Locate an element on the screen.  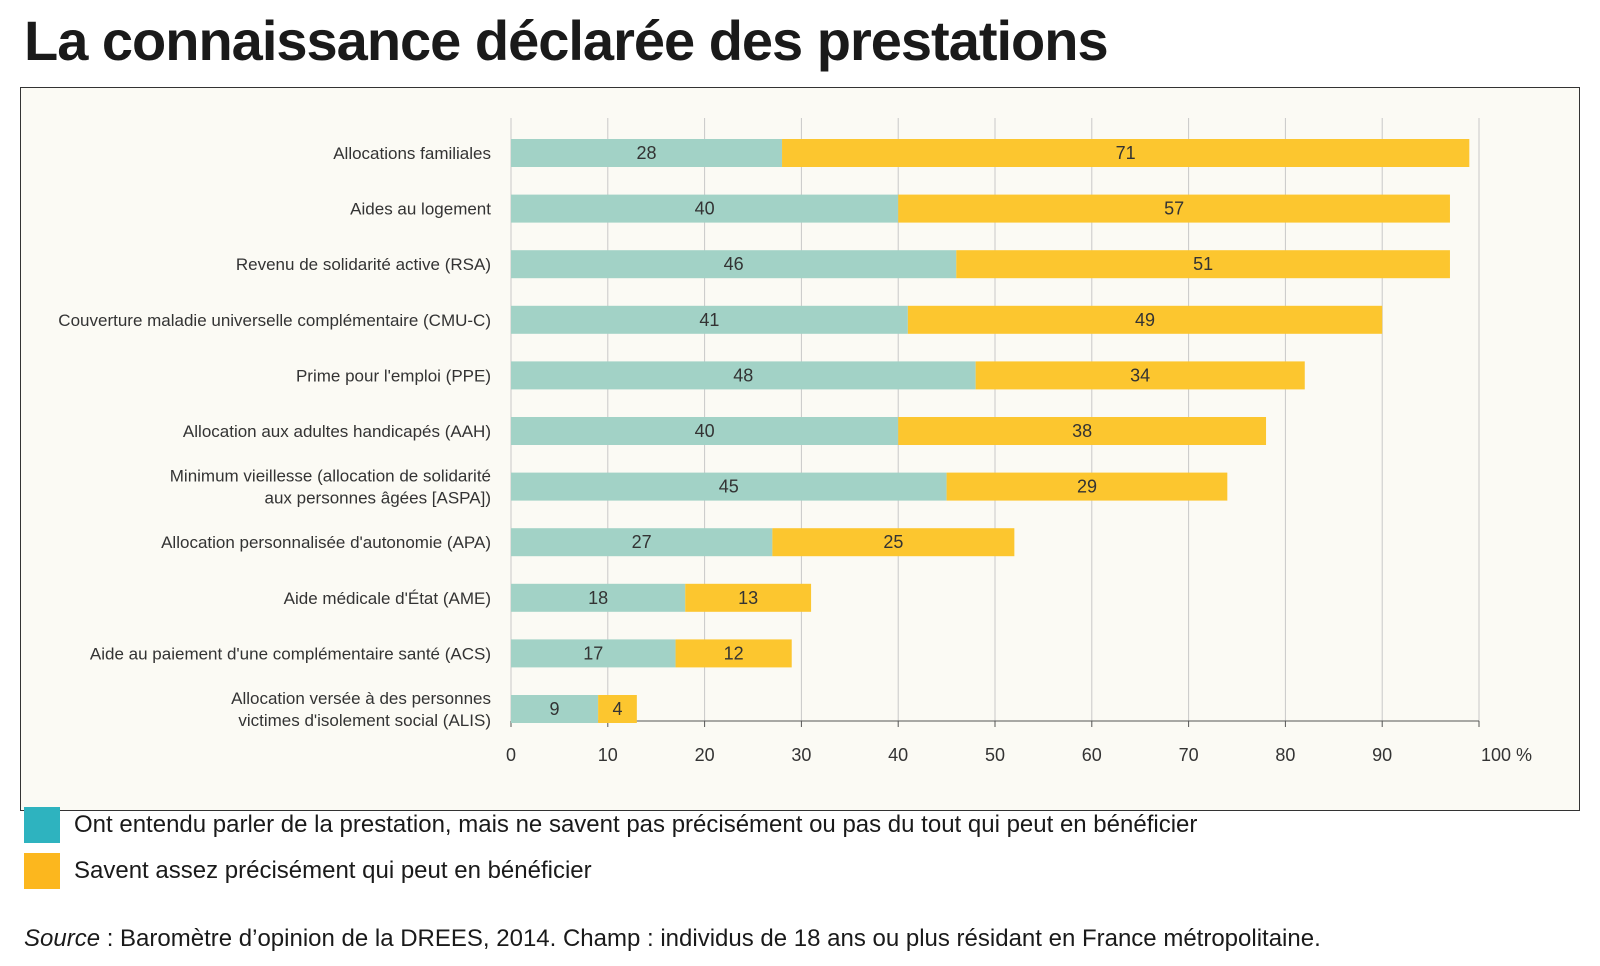
x-tick-label: 90 is located at coordinates (1382, 755).